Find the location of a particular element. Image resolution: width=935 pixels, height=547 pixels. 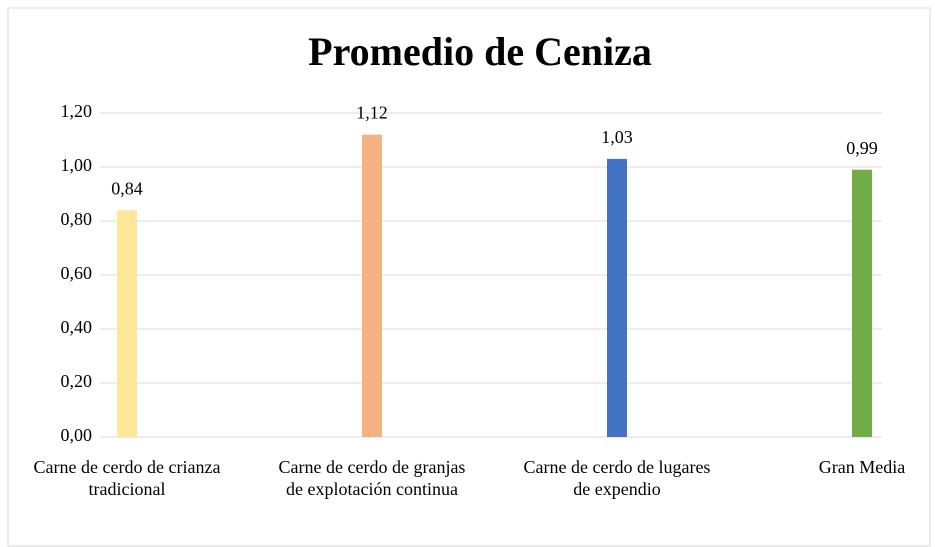

y-tick-label: 0,60 is located at coordinates (77, 273).